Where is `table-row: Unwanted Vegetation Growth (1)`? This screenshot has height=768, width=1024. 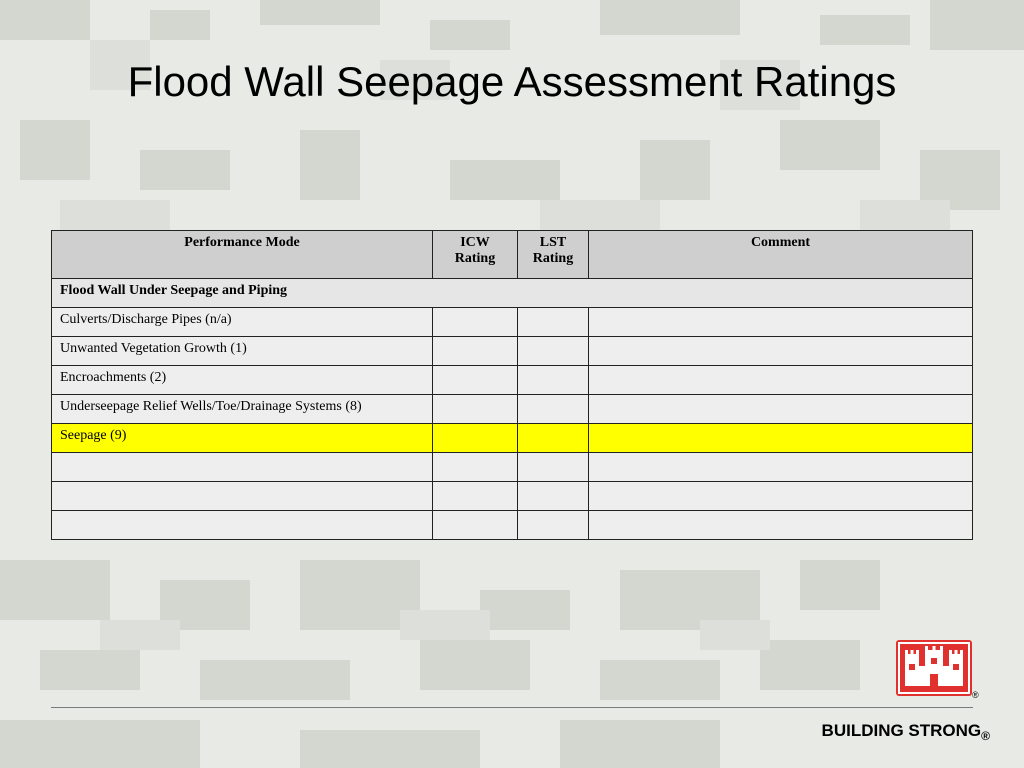
table-row: Unwanted Vegetation Growth (1) is located at coordinates (512, 351).